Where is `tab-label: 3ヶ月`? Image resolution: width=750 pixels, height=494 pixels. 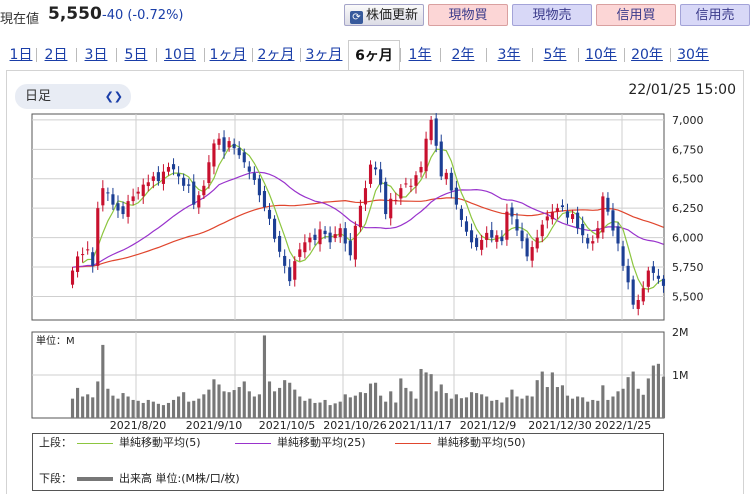
tab-label: 3ヶ月 is located at coordinates (324, 55).